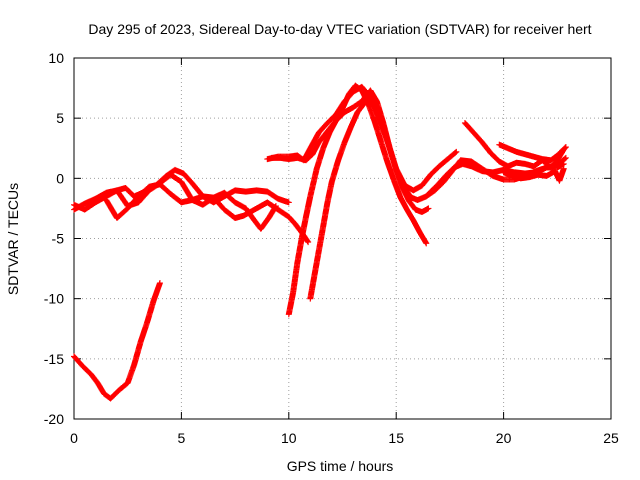 The width and height of the screenshot is (640, 480). I want to click on x-tick-label: 0, so click(74, 438).